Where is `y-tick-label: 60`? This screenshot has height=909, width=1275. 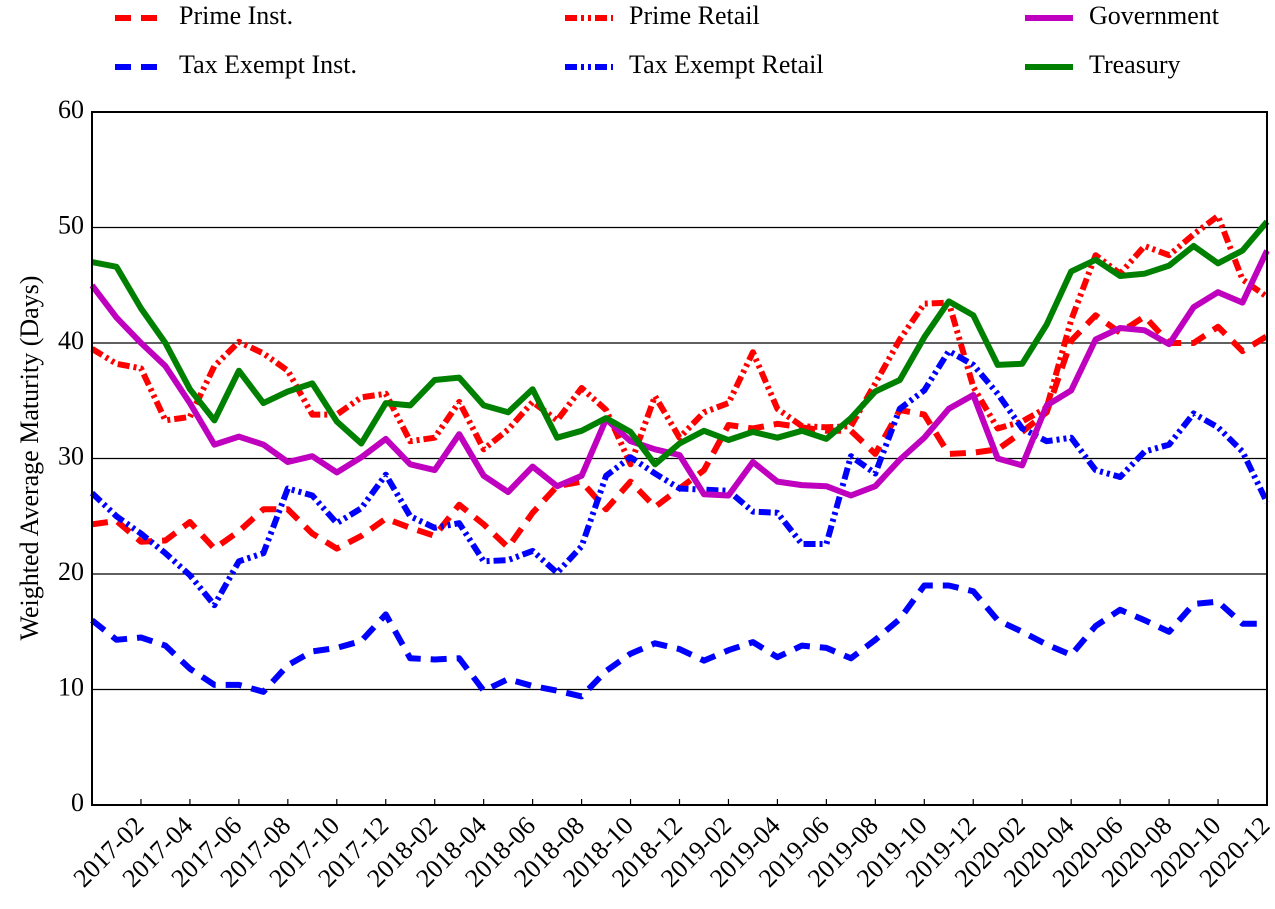
y-tick-label: 60 is located at coordinates (71, 109).